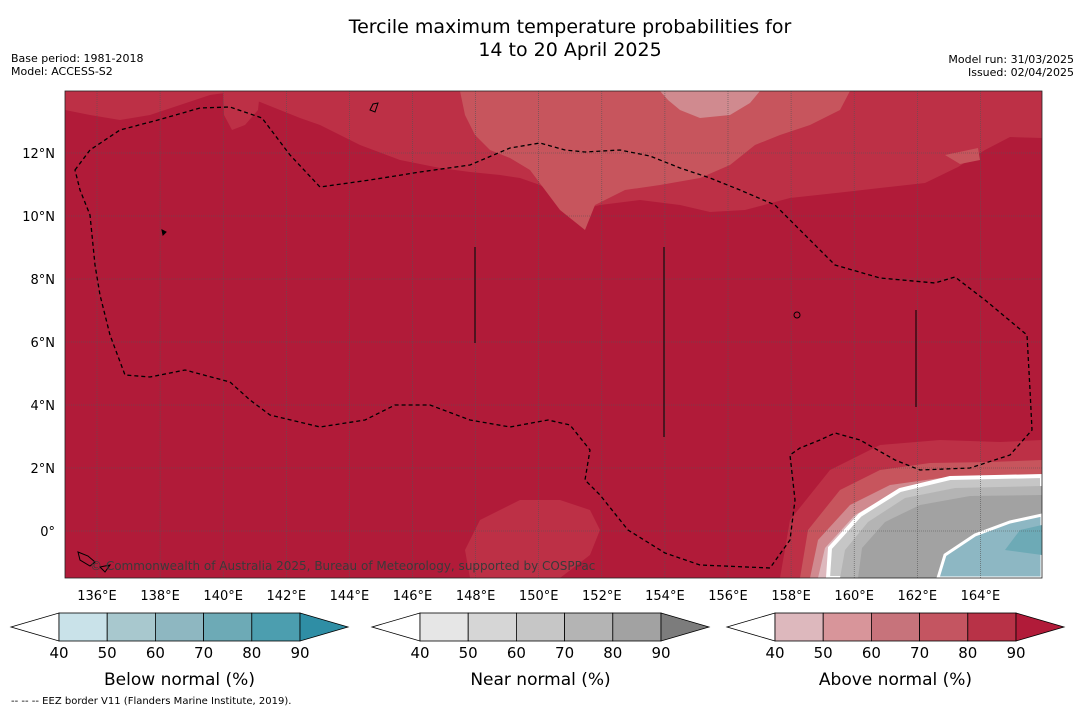 The height and width of the screenshot is (713, 1085). Describe the element at coordinates (981, 596) in the screenshot. I see `lon-label: 164°E` at that location.